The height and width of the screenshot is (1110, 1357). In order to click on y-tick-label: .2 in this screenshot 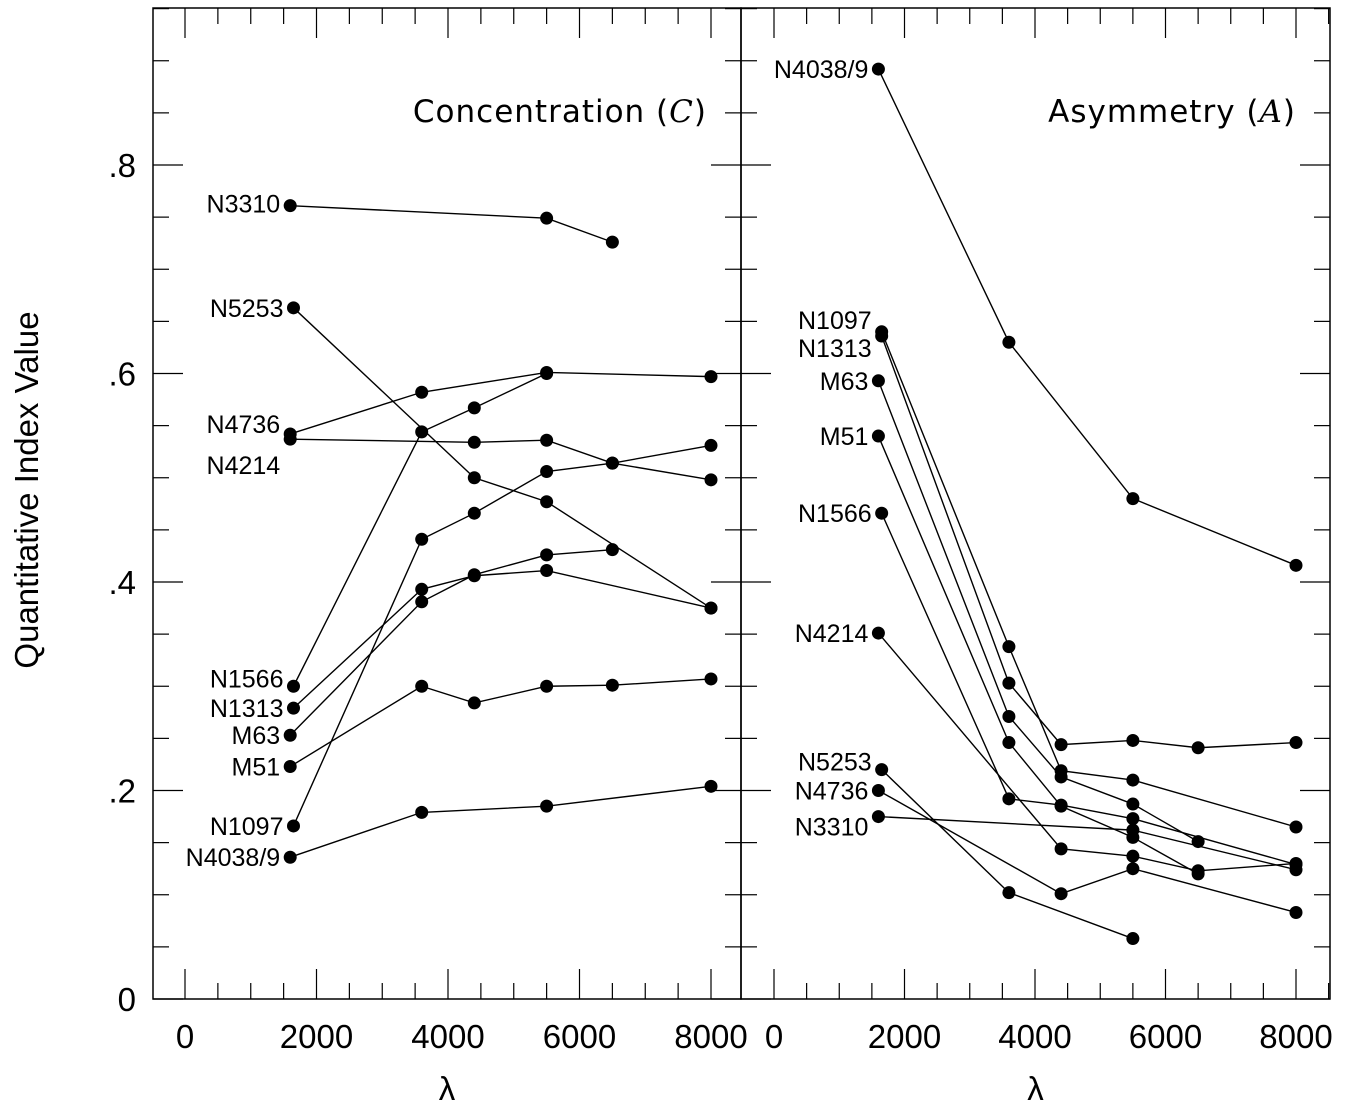, I will do `click(122, 791)`.